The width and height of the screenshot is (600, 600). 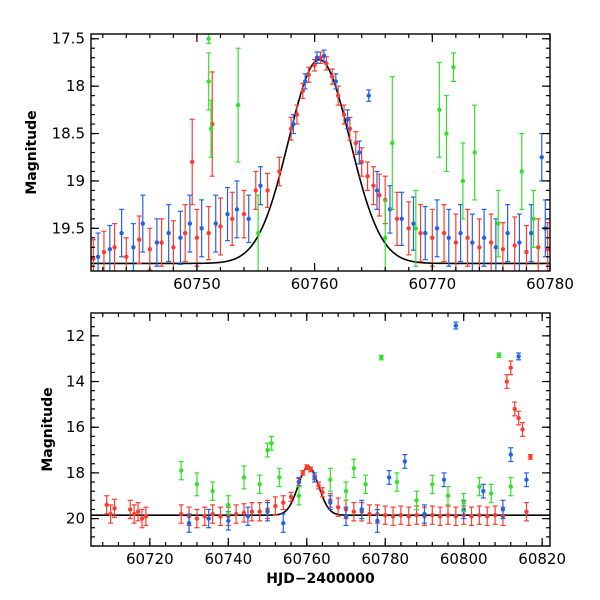 What do you see at coordinates (68, 134) in the screenshot?
I see `y-tick-label: 18.5` at bounding box center [68, 134].